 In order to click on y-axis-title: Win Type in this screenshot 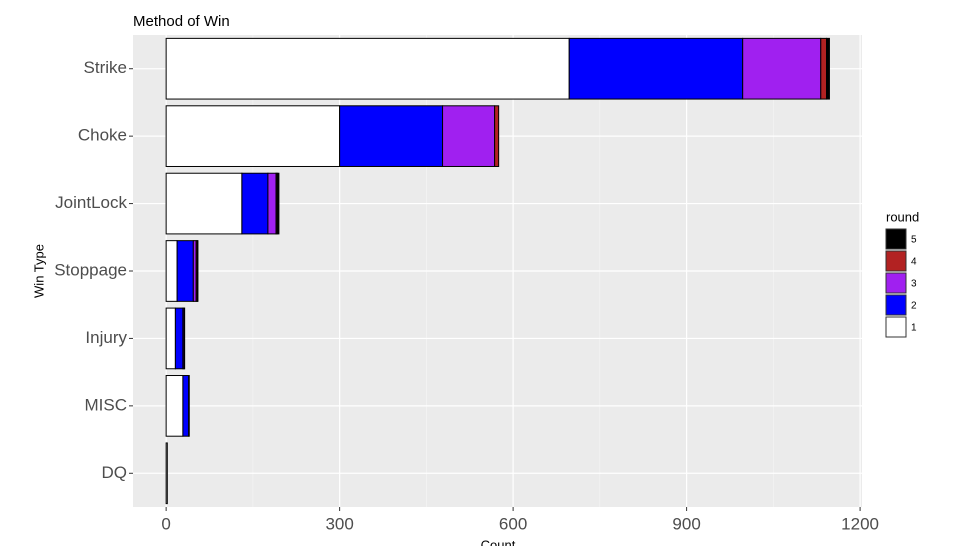, I will do `click(38, 271)`.